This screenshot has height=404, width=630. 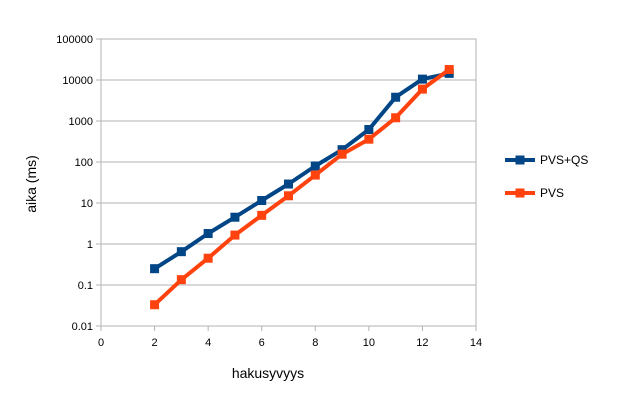 I want to click on y-tick-label: 1, so click(x=90, y=245).